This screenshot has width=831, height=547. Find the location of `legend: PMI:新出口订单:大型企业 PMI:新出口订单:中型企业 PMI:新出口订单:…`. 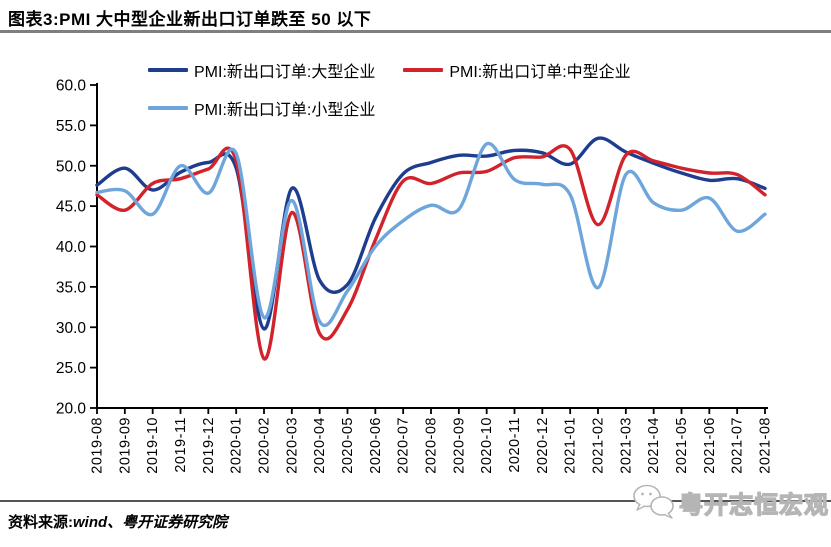

legend: PMI:新出口订单:大型企业 PMI:新出口订单:中型企业 PMI:新出口订单:… is located at coordinates (468, 96).